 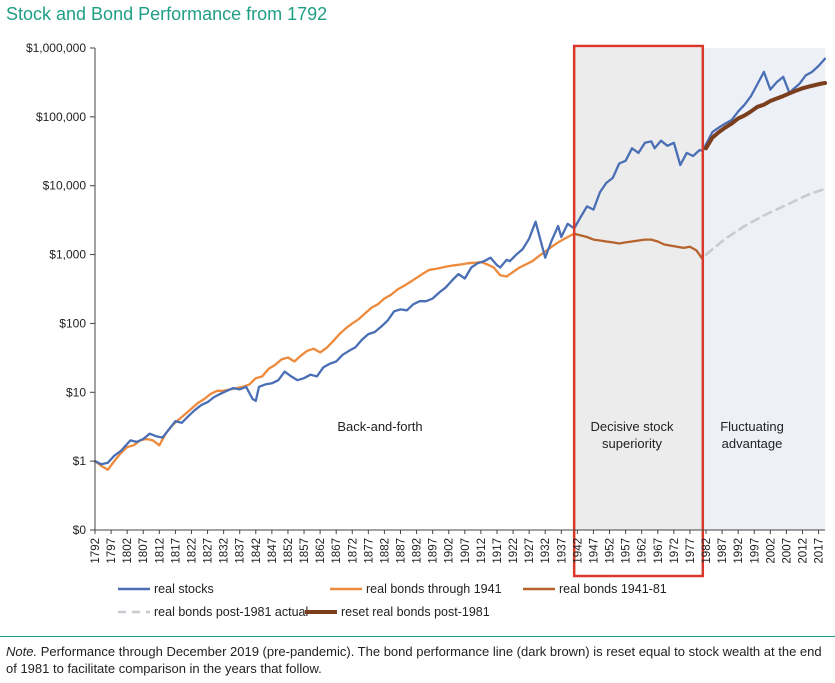 What do you see at coordinates (193, 551) in the screenshot?
I see `x-tick-label: 1822` at bounding box center [193, 551].